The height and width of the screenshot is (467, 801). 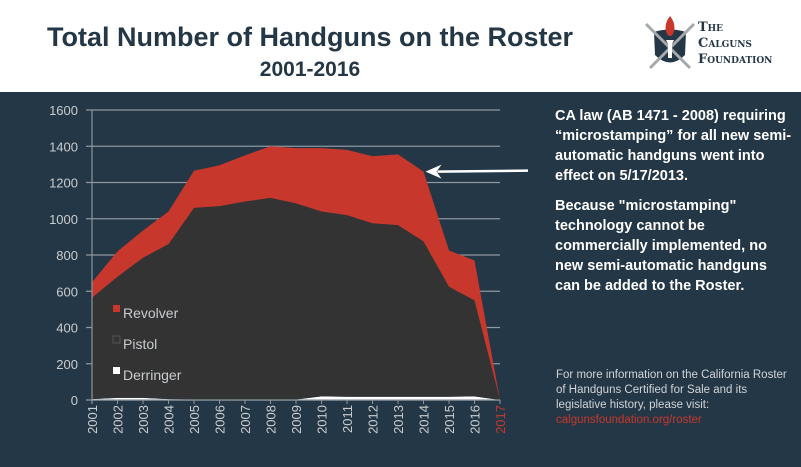 What do you see at coordinates (475, 419) in the screenshot?
I see `x-tick-label: 2016` at bounding box center [475, 419].